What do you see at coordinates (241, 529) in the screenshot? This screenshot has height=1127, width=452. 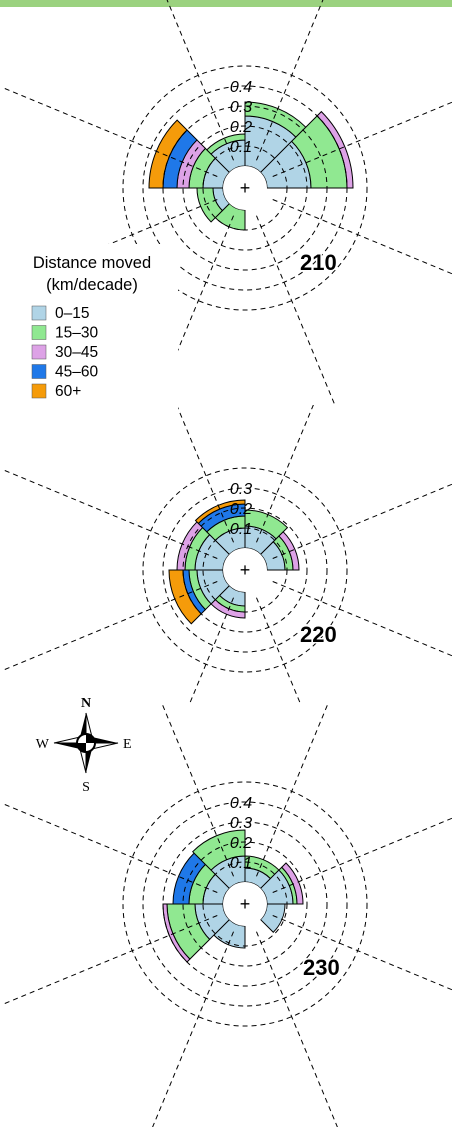 I see `radial-tick-label-220-0.1: 0.1` at bounding box center [241, 529].